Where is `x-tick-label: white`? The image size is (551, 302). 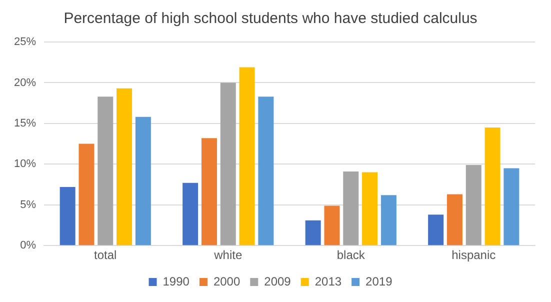
x-tick-label: white is located at coordinates (227, 255).